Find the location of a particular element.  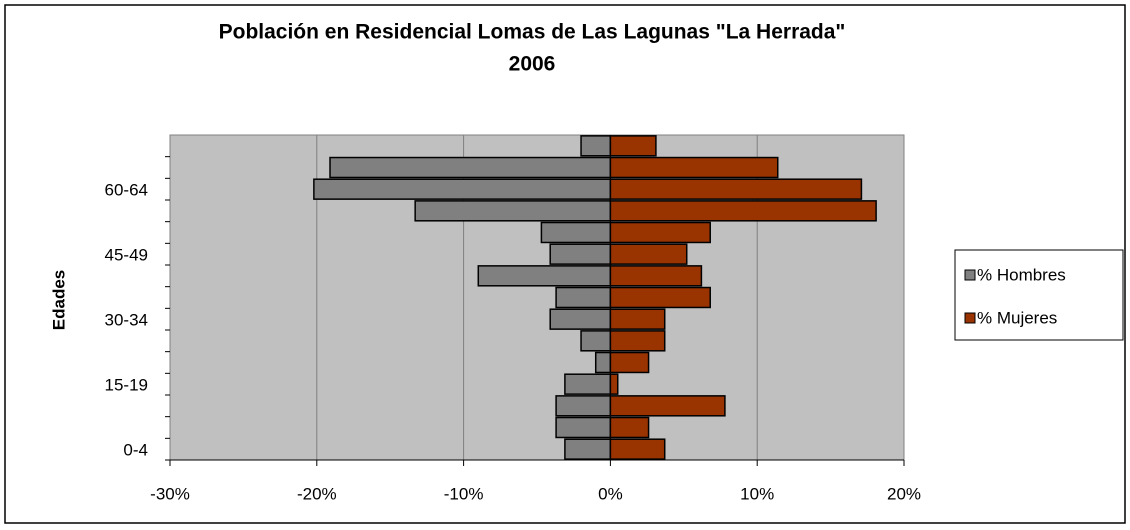

y-tick-label: 30-34 is located at coordinates (126, 320).